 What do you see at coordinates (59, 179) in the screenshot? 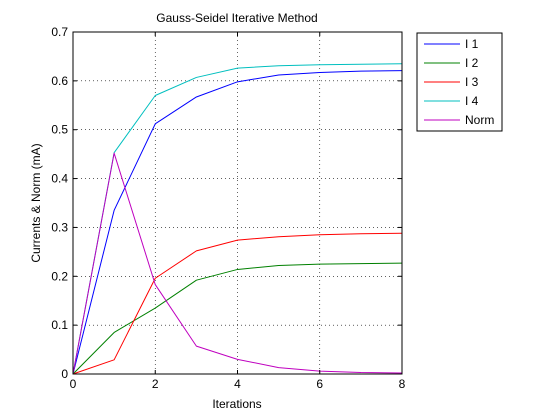
I see `y-tick-label: 0.4` at bounding box center [59, 179].